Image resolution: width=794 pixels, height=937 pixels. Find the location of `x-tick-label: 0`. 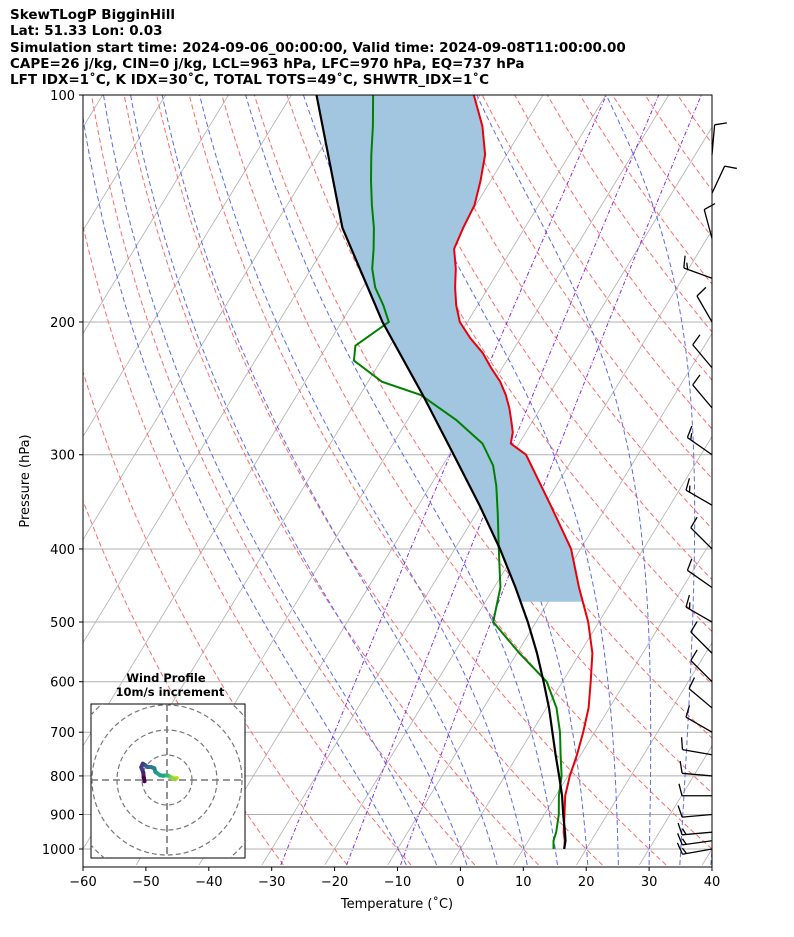

x-tick-label: 0 is located at coordinates (460, 882).